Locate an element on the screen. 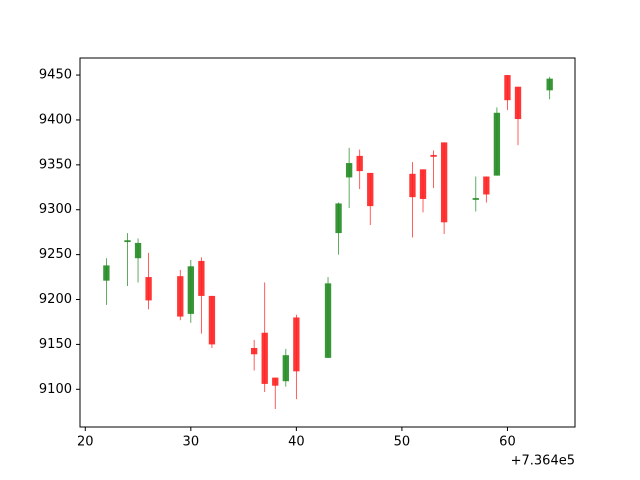 The height and width of the screenshot is (480, 640). y-tick-label: 9350 is located at coordinates (55, 164).